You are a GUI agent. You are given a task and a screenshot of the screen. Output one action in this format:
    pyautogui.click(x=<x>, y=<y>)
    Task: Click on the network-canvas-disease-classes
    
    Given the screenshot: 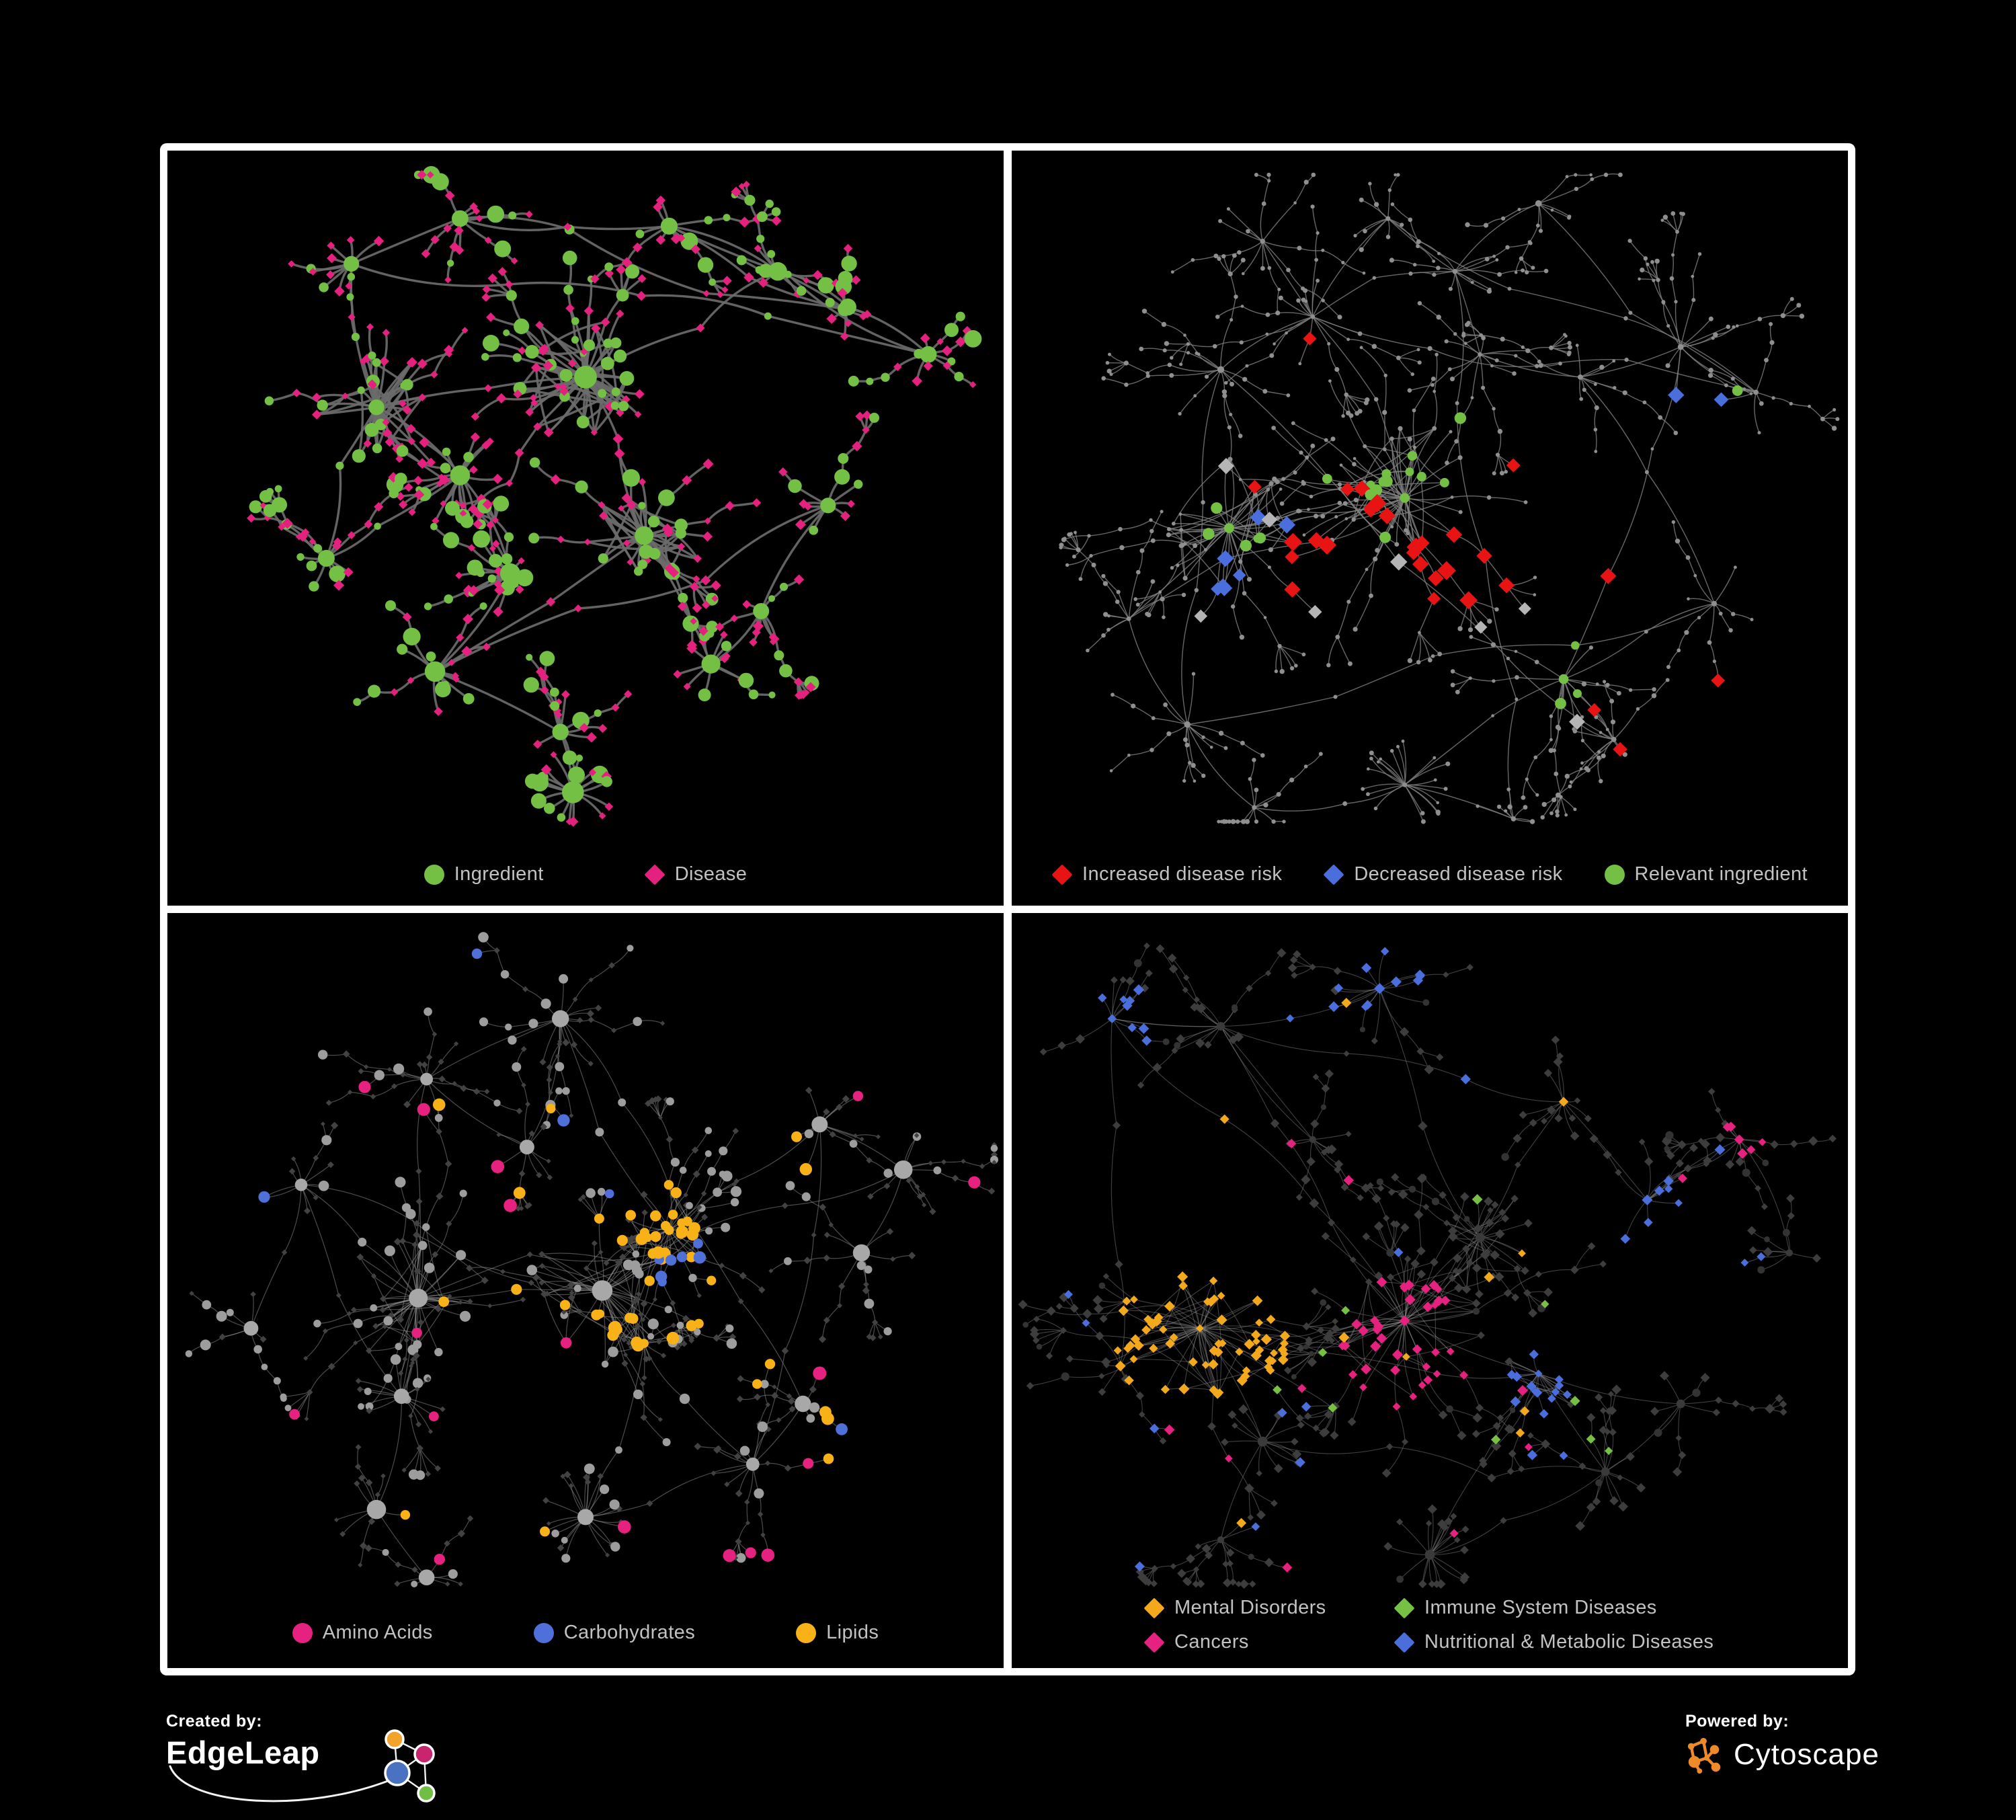 What is the action you would take?
    pyautogui.click(x=1427, y=1265)
    